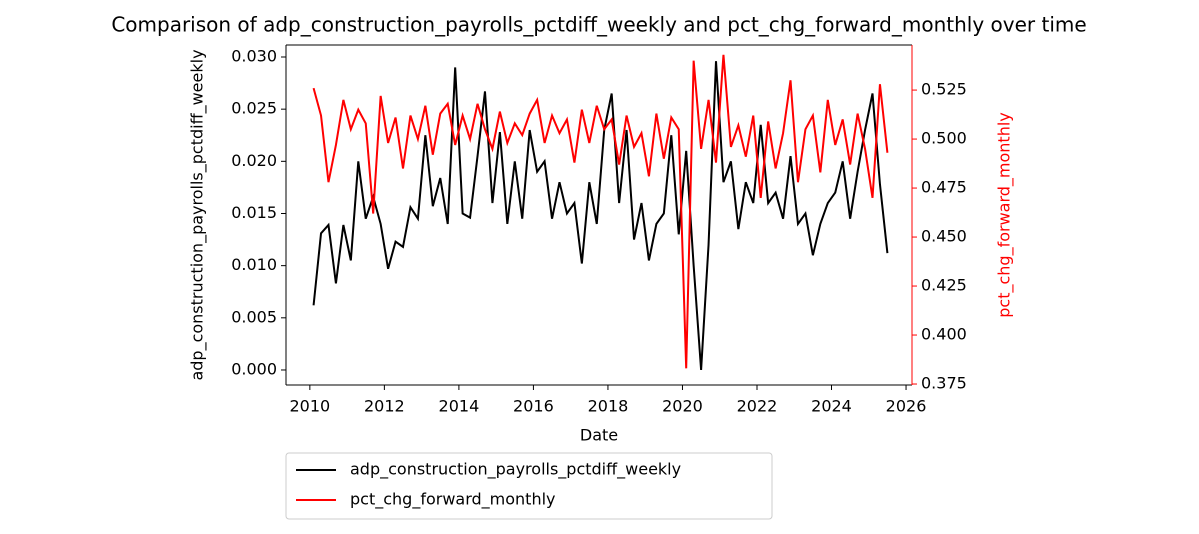 Image resolution: width=1199 pixels, height=534 pixels. Describe the element at coordinates (254, 316) in the screenshot. I see `y-tick-label: 0.005` at that location.